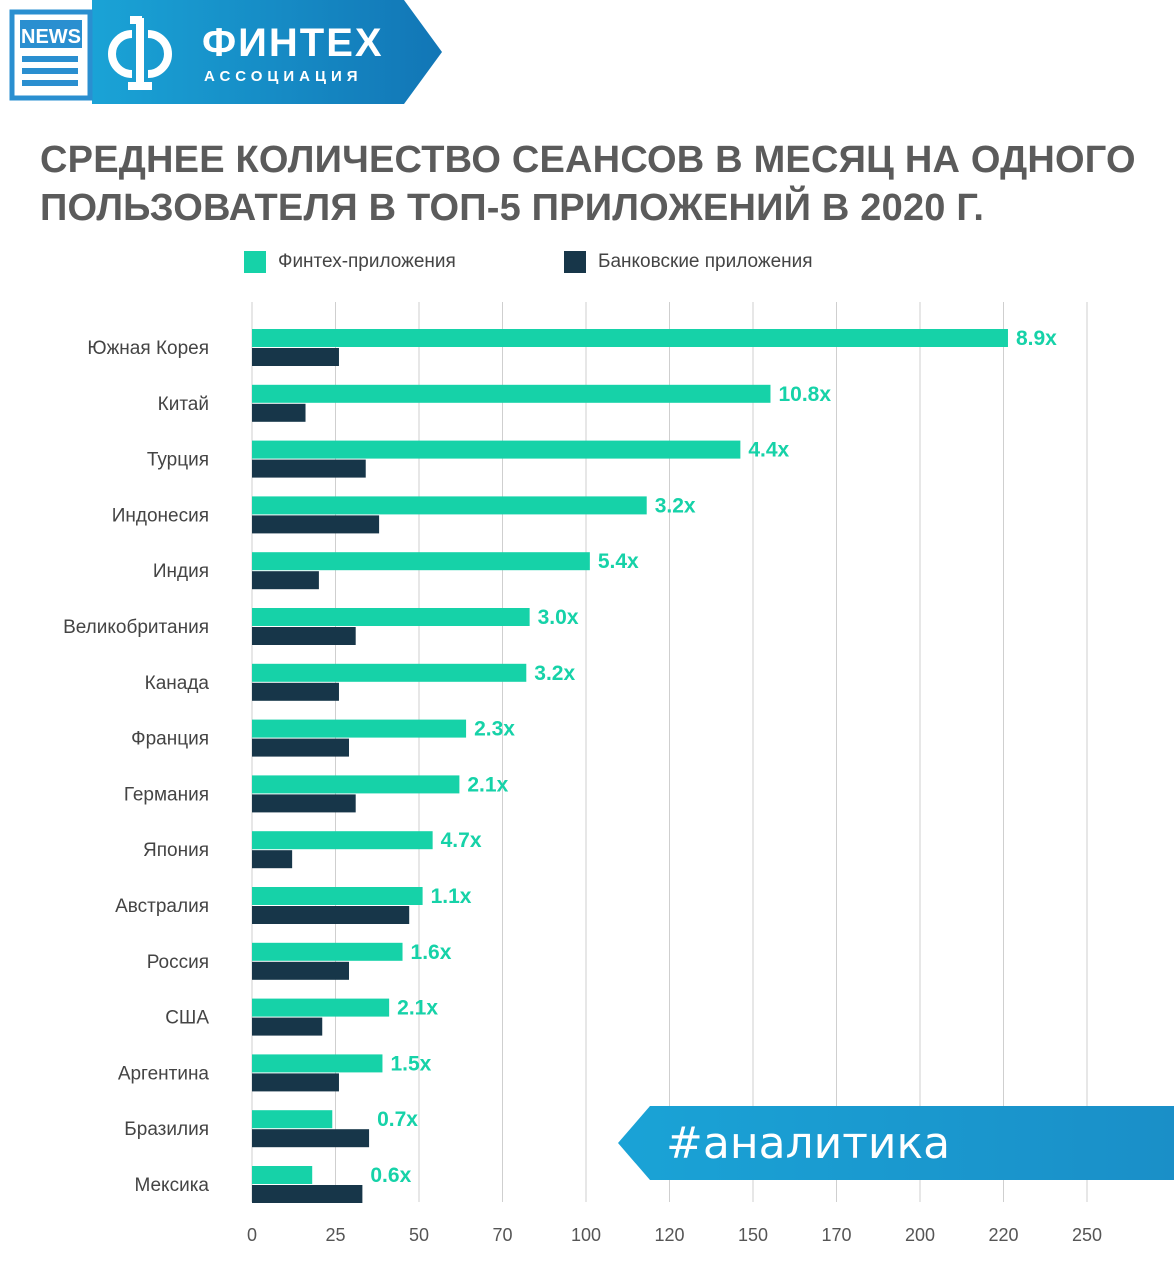 This screenshot has width=1174, height=1280. I want to click on category-label: Канада, so click(177, 683).